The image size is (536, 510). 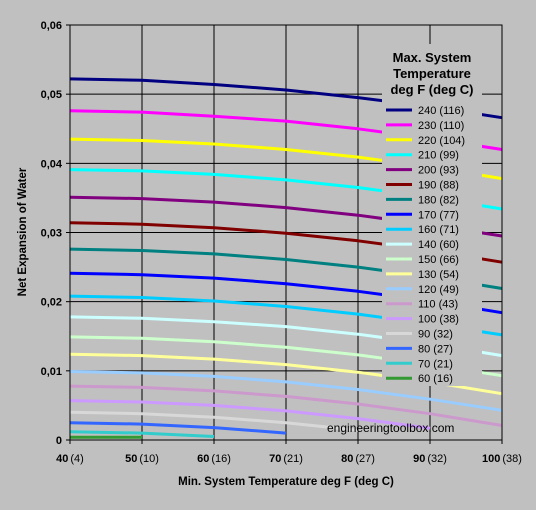 I want to click on legend-entry: 140 (60), so click(x=438, y=245).